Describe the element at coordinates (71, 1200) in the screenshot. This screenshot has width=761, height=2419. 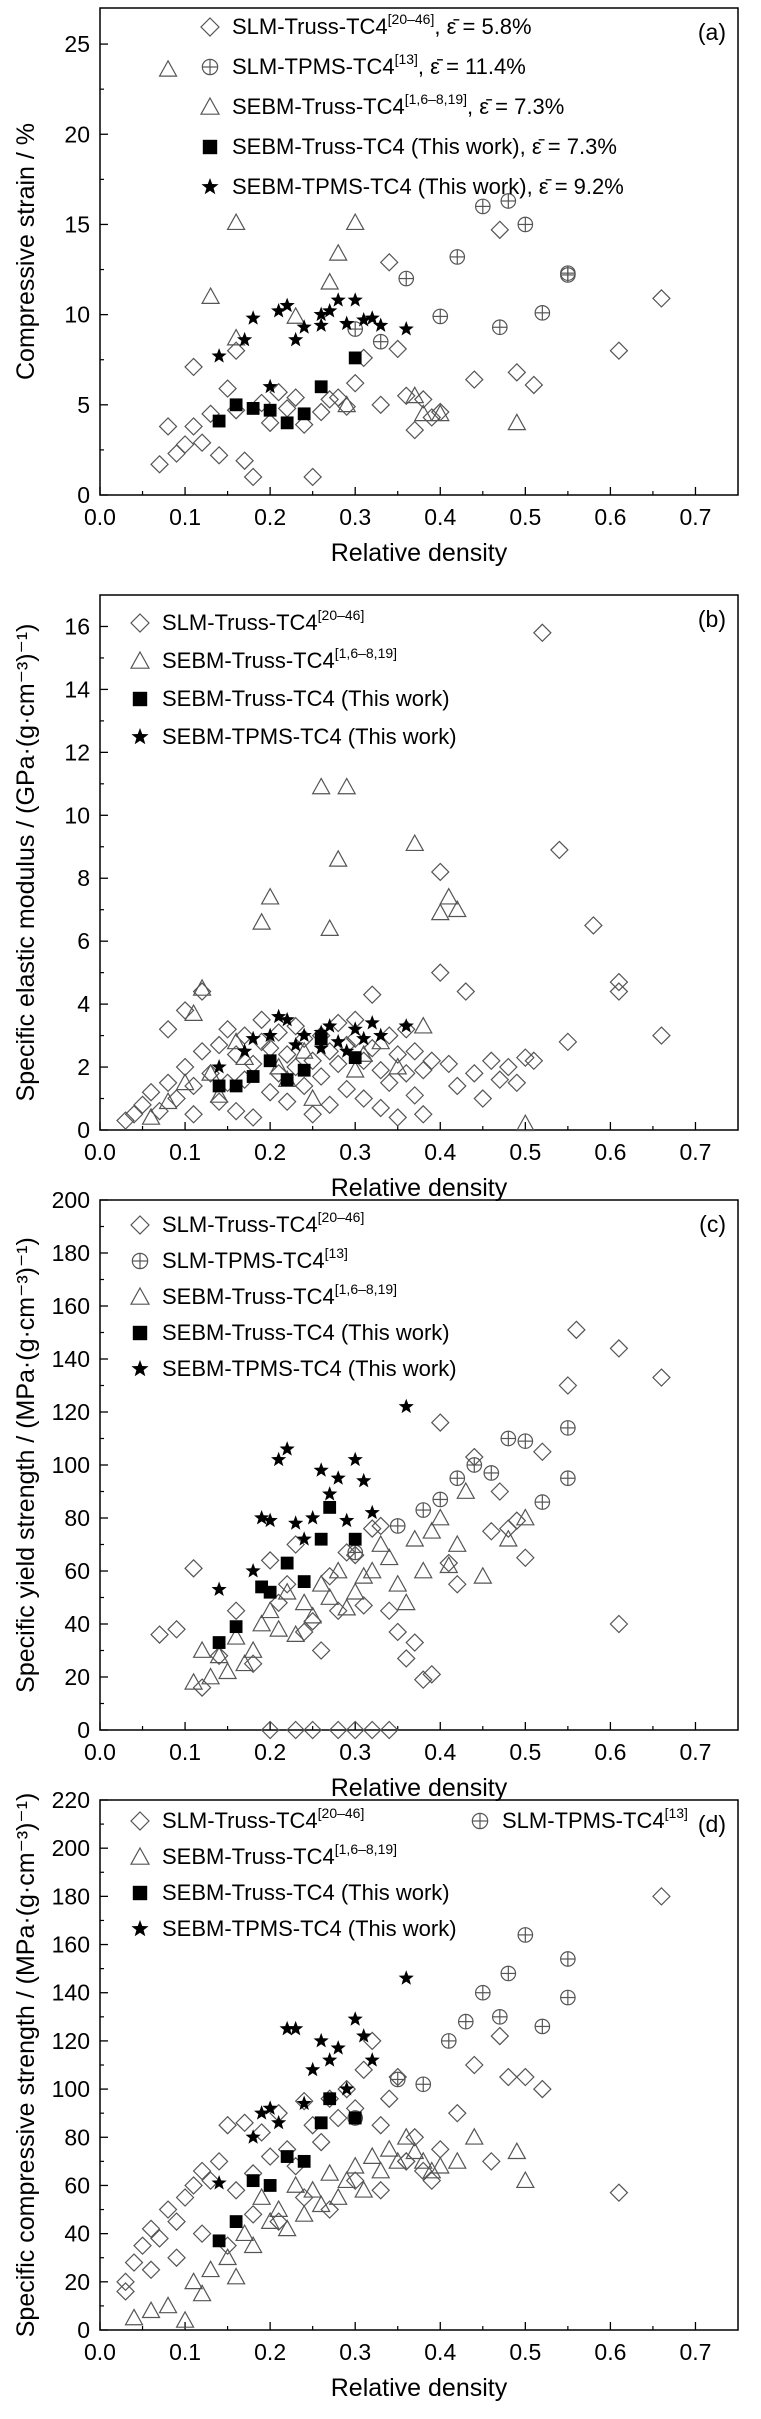
I see `y-tick-label: 200` at that location.